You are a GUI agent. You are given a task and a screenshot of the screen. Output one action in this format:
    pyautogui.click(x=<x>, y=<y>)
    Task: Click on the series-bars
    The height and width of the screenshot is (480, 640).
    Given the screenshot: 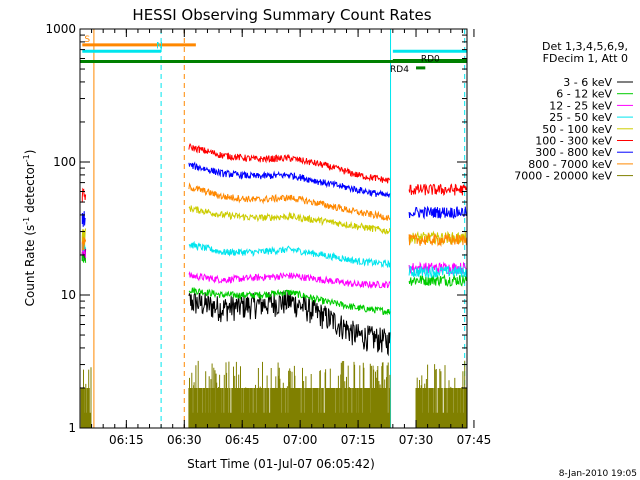 What is the action you would take?
    pyautogui.click(x=273, y=394)
    